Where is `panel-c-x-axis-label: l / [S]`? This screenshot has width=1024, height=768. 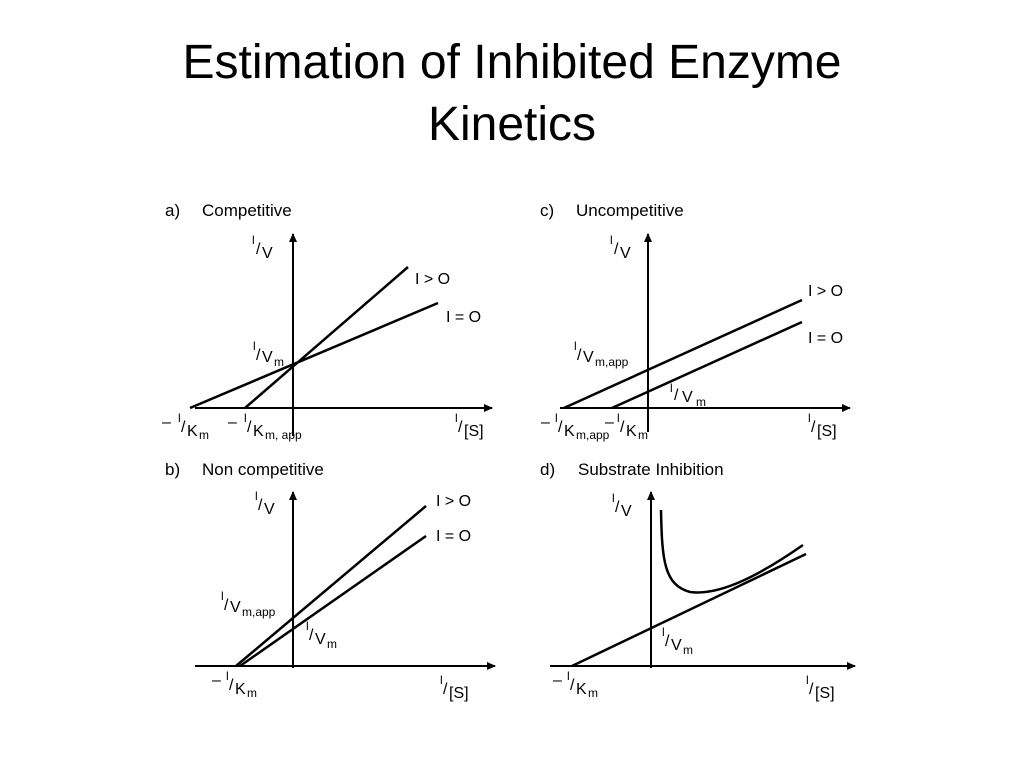
panel-c-x-axis-label: l / [S] is located at coordinates (822, 425).